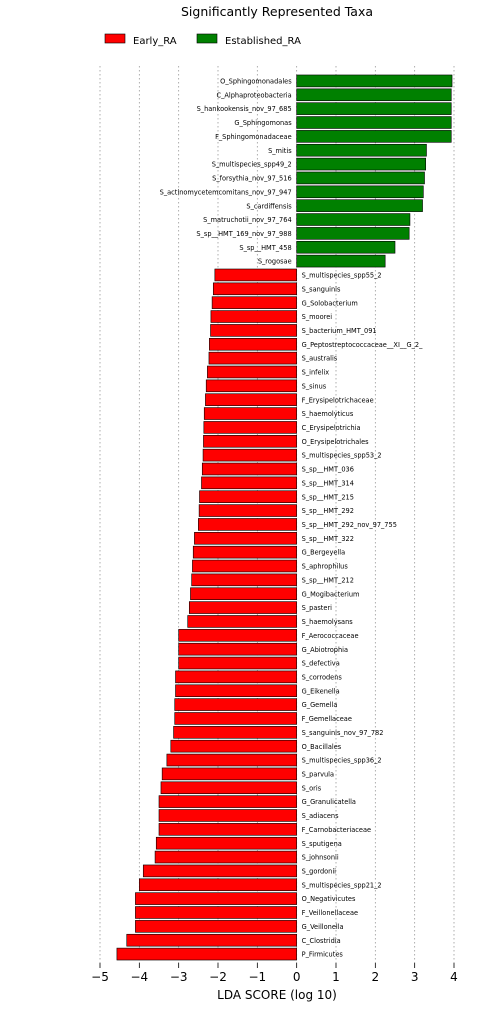  Describe the element at coordinates (325, 567) in the screenshot. I see `bar-label-s-aphrophilus: S_aphrophilus` at that location.